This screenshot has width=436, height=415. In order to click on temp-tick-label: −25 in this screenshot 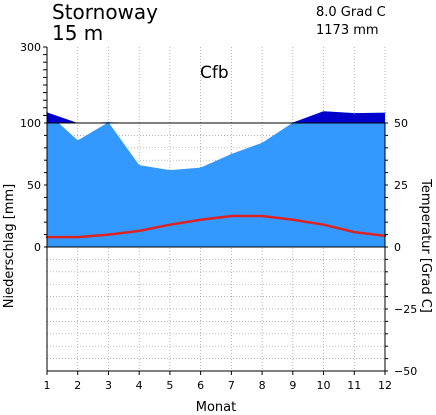, I will do `click(405, 309)`.